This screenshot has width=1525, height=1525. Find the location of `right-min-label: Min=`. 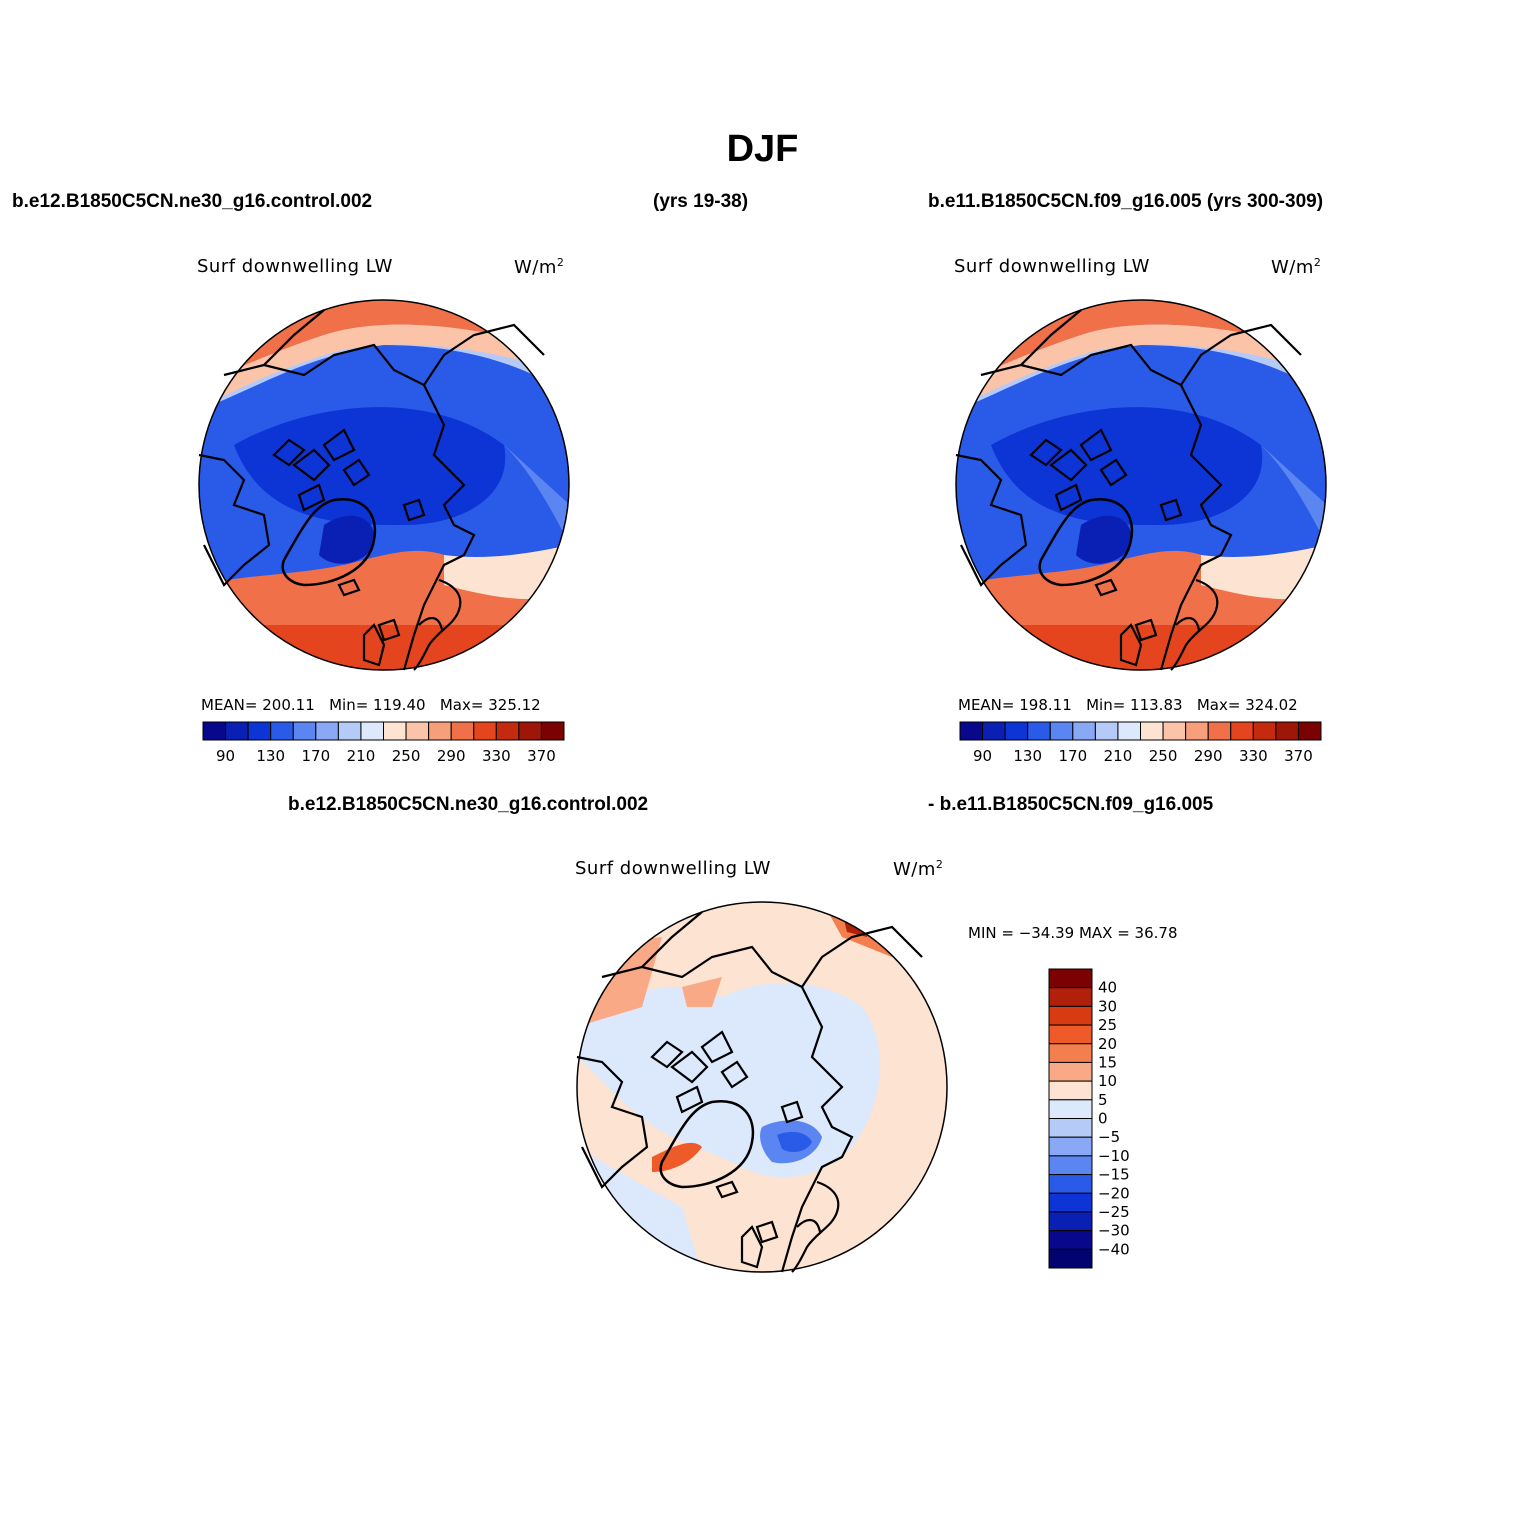

right-min-label: Min= is located at coordinates (1106, 705).